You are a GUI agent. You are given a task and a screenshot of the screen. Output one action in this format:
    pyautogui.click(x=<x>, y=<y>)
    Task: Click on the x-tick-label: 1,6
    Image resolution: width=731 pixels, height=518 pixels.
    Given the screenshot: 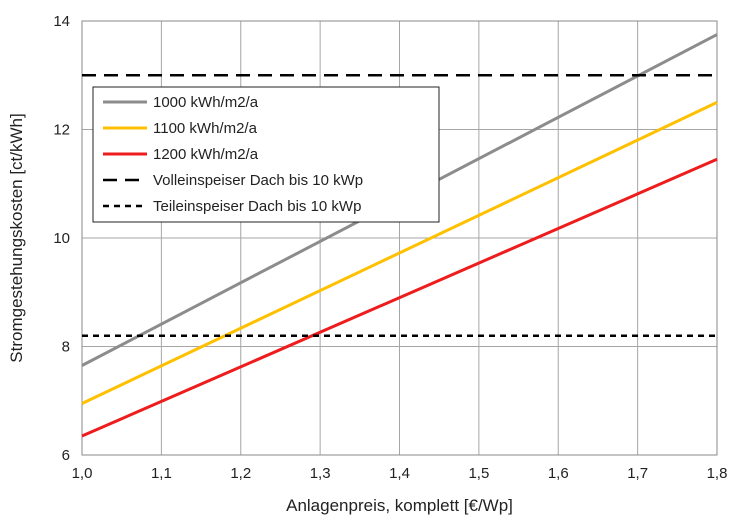 What is the action you would take?
    pyautogui.click(x=558, y=473)
    